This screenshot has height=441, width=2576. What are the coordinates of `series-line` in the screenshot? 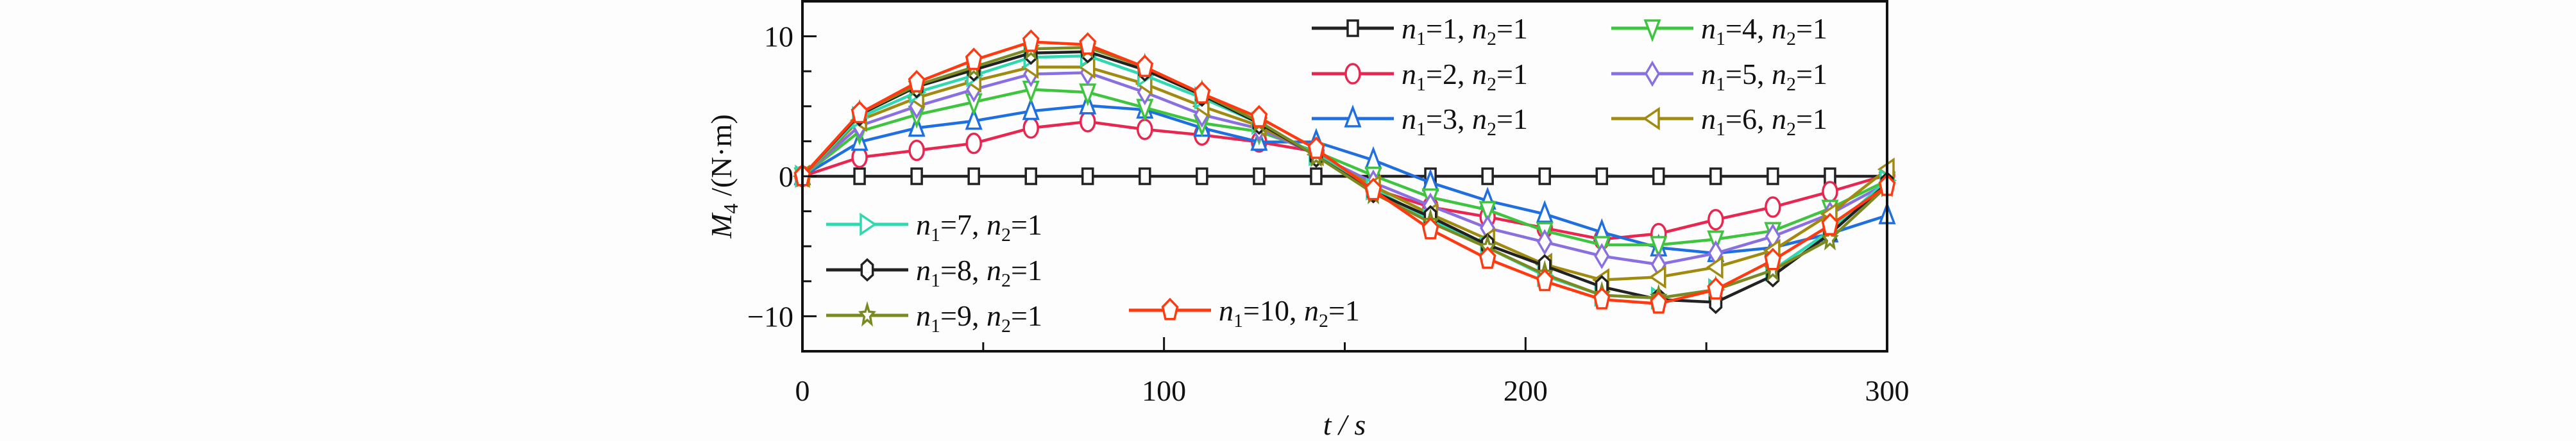 It's located at (1344, 179).